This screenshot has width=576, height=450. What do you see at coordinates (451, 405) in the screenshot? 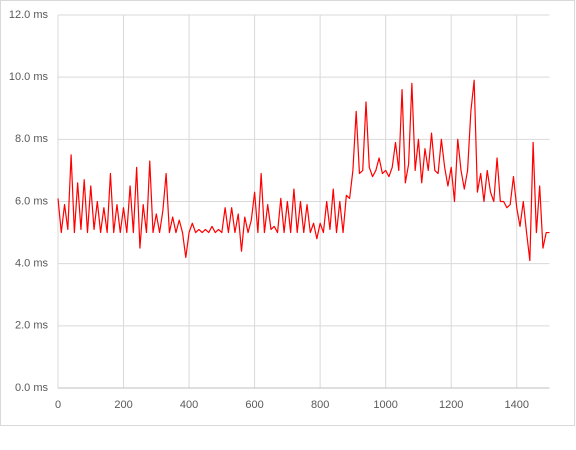
I see `x-tick-label: 1200` at bounding box center [451, 405].